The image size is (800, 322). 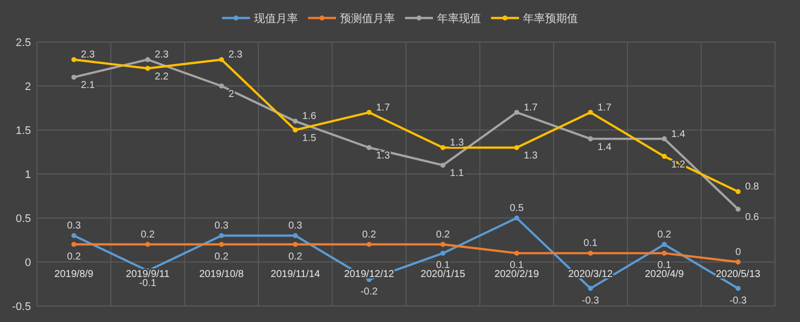 What do you see at coordinates (148, 283) in the screenshot?
I see `data-label: -0.1` at bounding box center [148, 283].